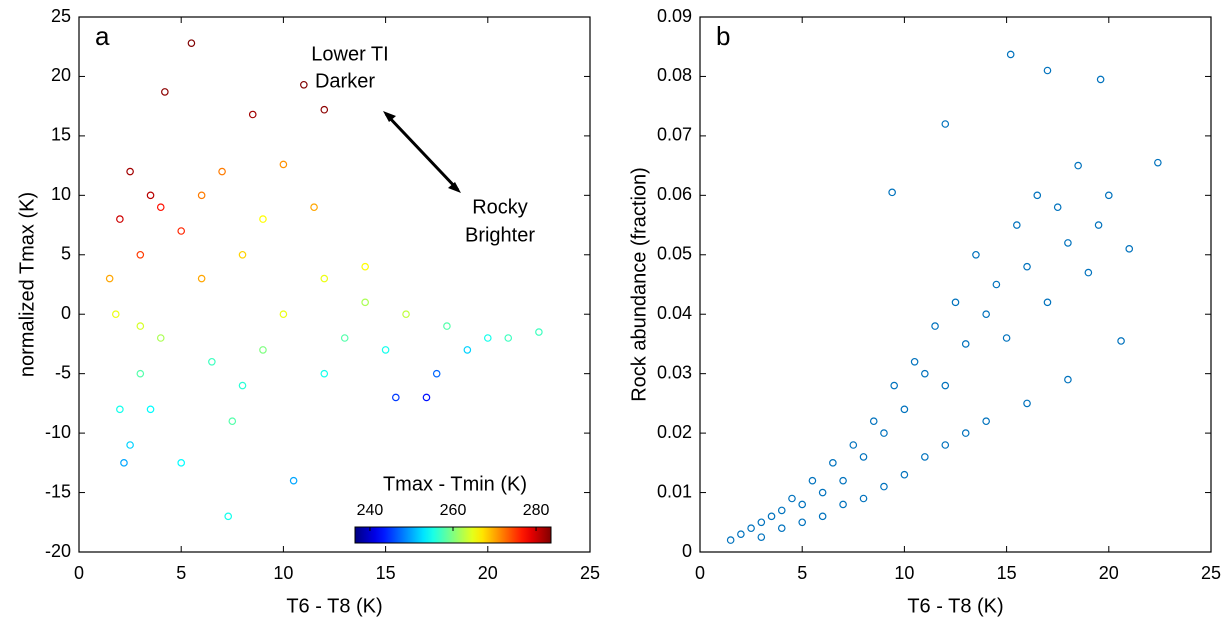  What do you see at coordinates (58, 491) in the screenshot?
I see `y-tick-label: -15` at bounding box center [58, 491].